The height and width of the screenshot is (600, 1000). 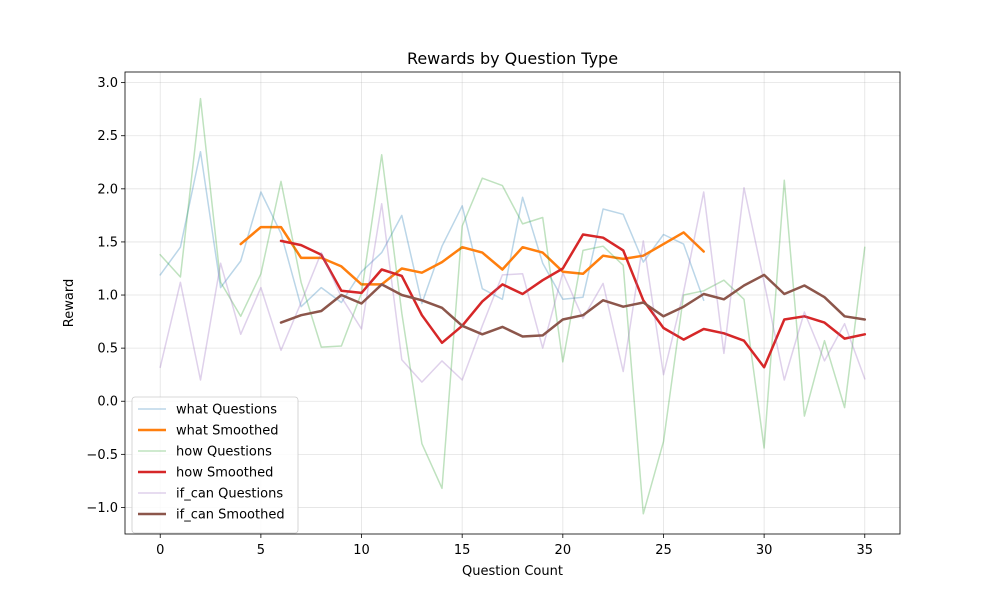 I want to click on x-tick-label: 10, so click(x=361, y=550).